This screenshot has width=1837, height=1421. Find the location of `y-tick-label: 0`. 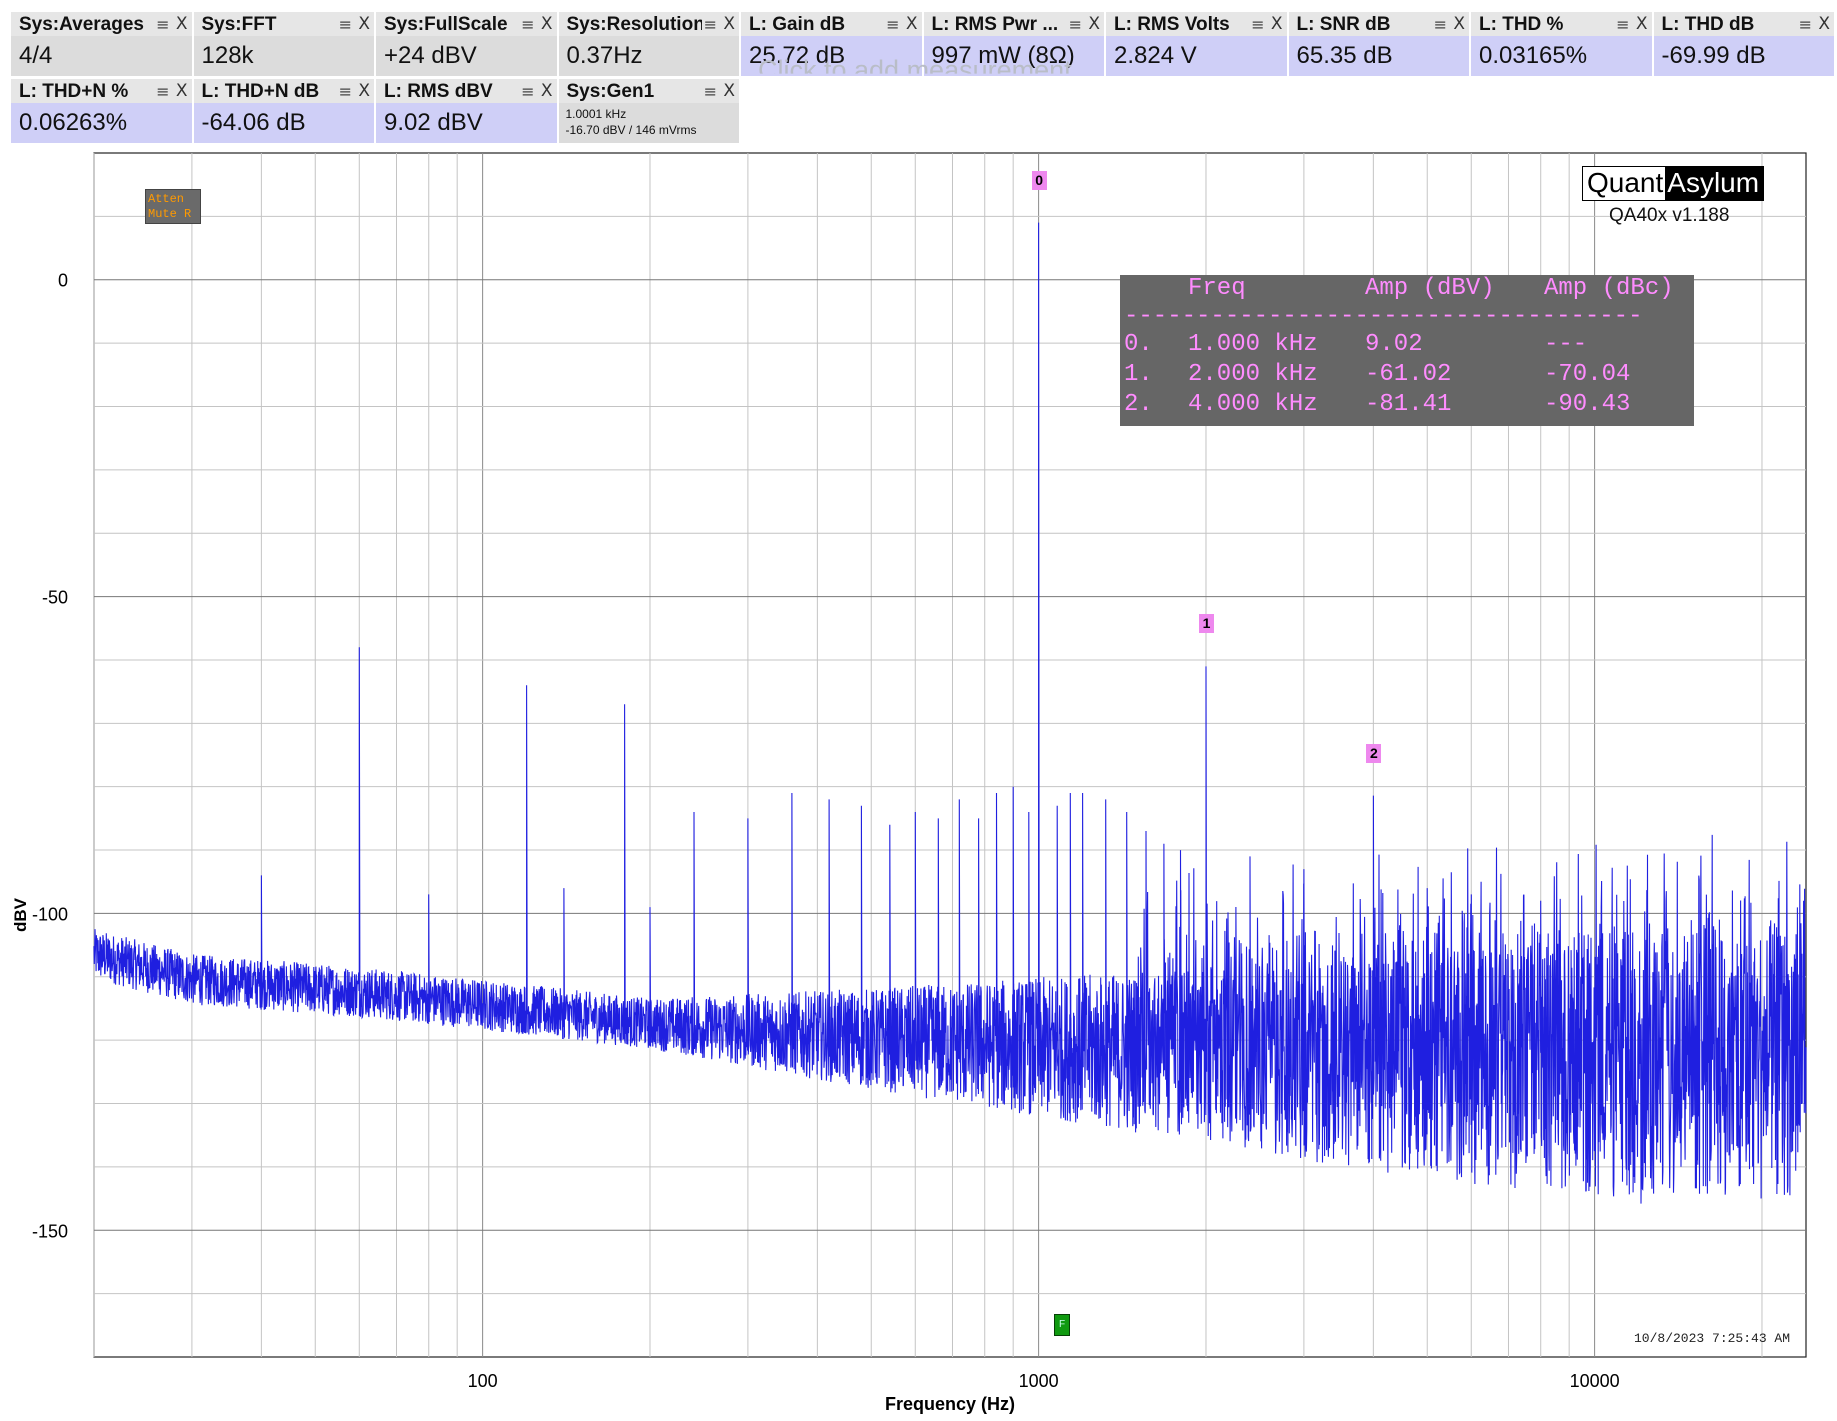

y-tick-label: 0 is located at coordinates (63, 281).